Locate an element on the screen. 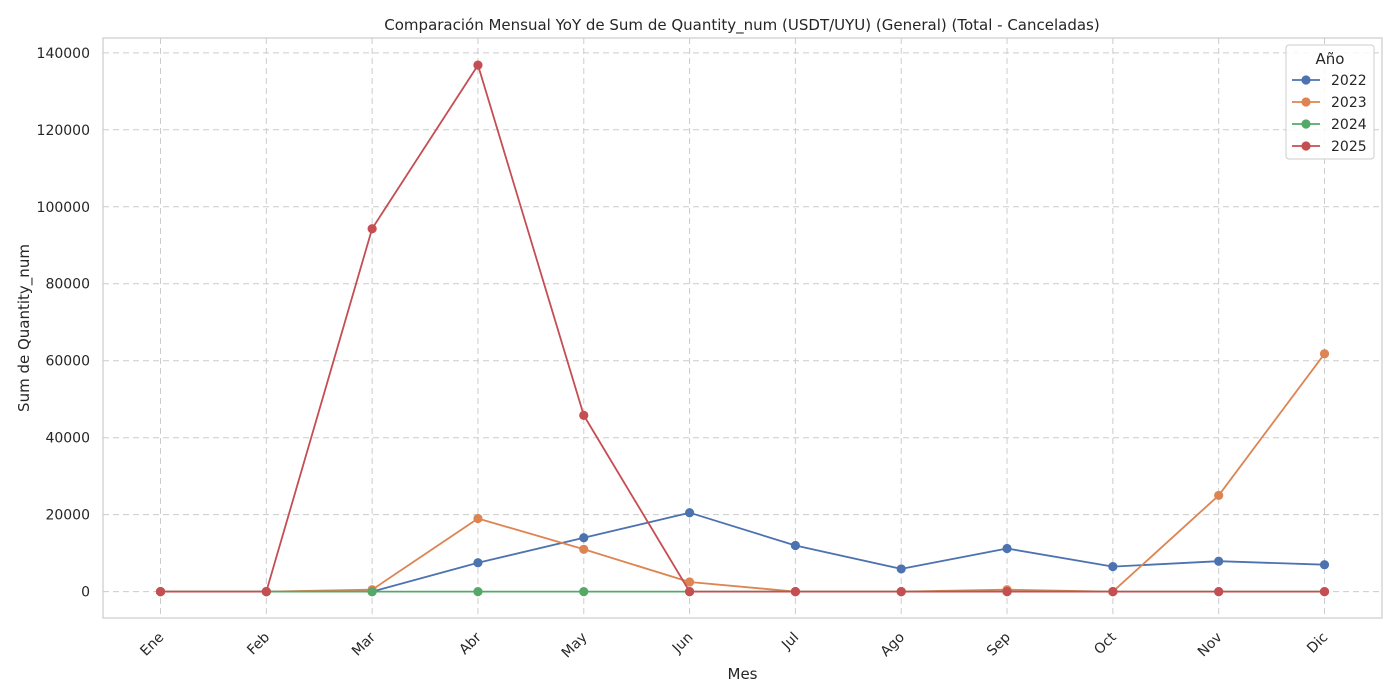  y-tick-label: 0 is located at coordinates (85, 593).